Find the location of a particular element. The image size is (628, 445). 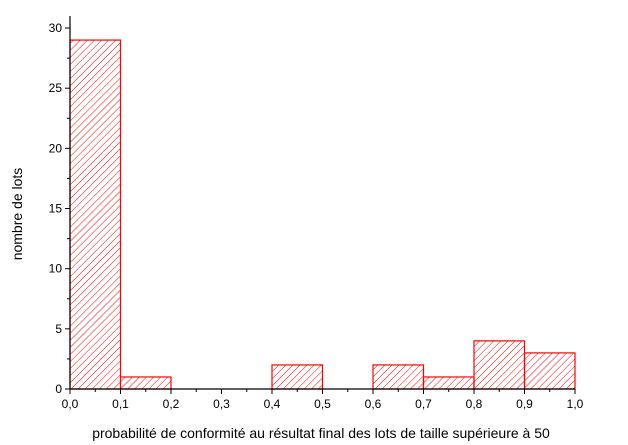

y-tick-label: 10 is located at coordinates (56, 269).